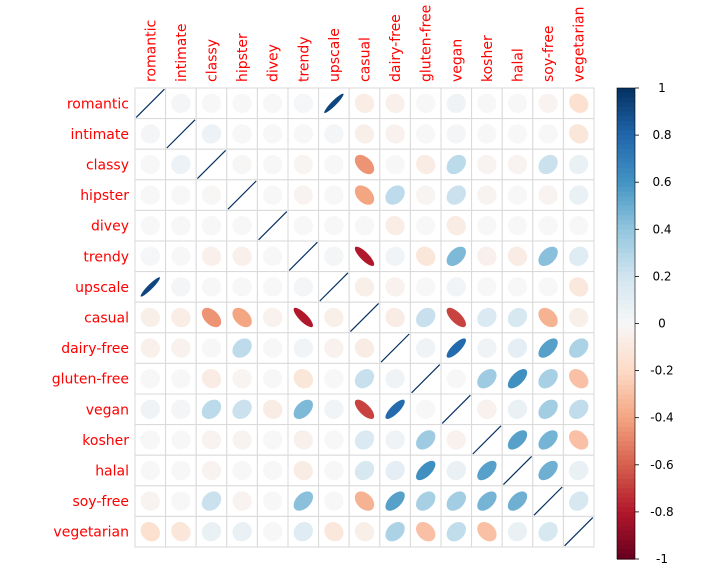 Image resolution: width=728 pixels, height=565 pixels. I want to click on grid-cell, so click(548, 440).